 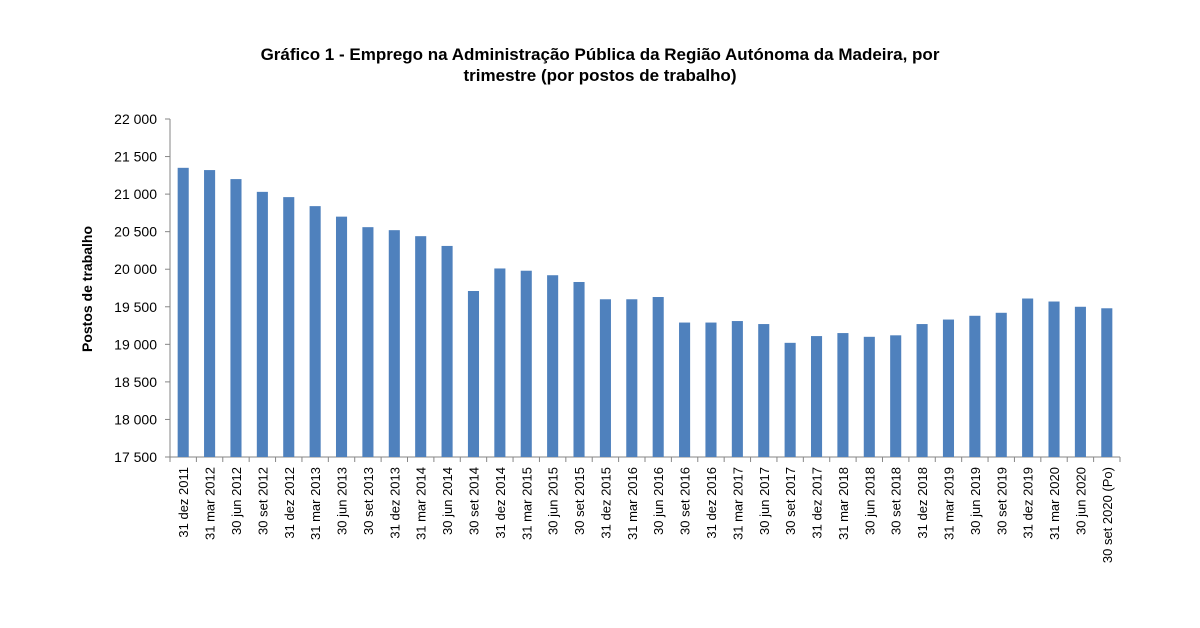 I want to click on x-tick-label: 31 mar 2014, so click(x=421, y=503).